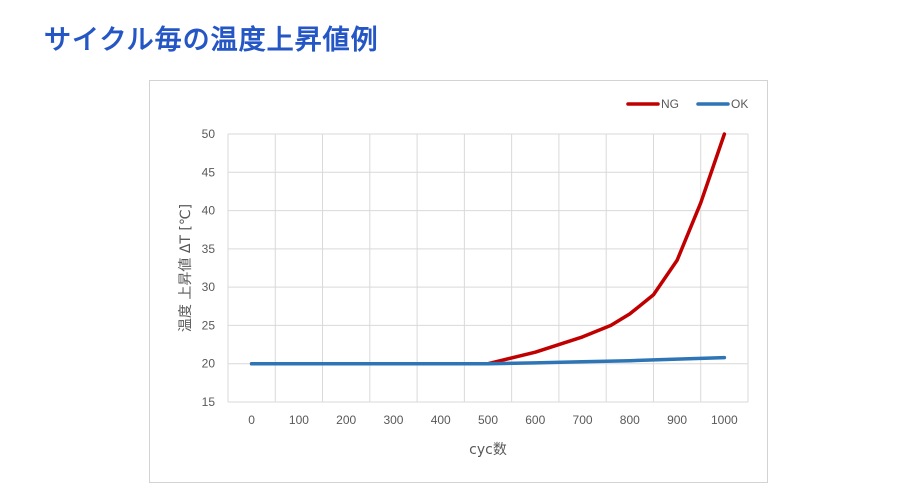 Image resolution: width=913 pixels, height=491 pixels. What do you see at coordinates (209, 287) in the screenshot?
I see `y-tick-label: 30` at bounding box center [209, 287].